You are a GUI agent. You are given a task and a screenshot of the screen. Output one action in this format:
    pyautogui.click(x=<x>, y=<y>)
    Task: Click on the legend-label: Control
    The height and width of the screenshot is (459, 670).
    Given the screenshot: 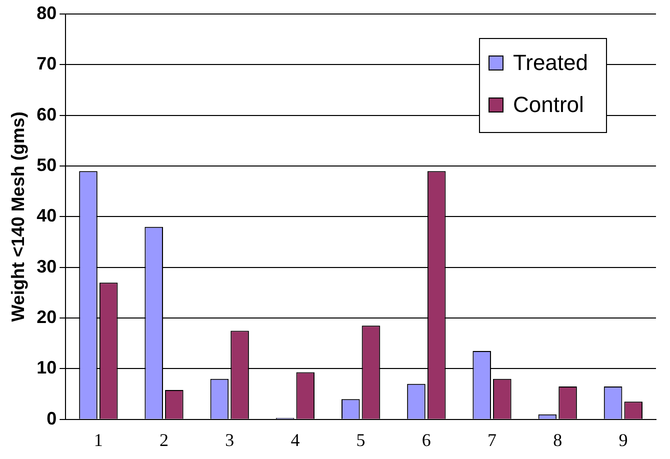 What is the action you would take?
    pyautogui.click(x=548, y=105)
    